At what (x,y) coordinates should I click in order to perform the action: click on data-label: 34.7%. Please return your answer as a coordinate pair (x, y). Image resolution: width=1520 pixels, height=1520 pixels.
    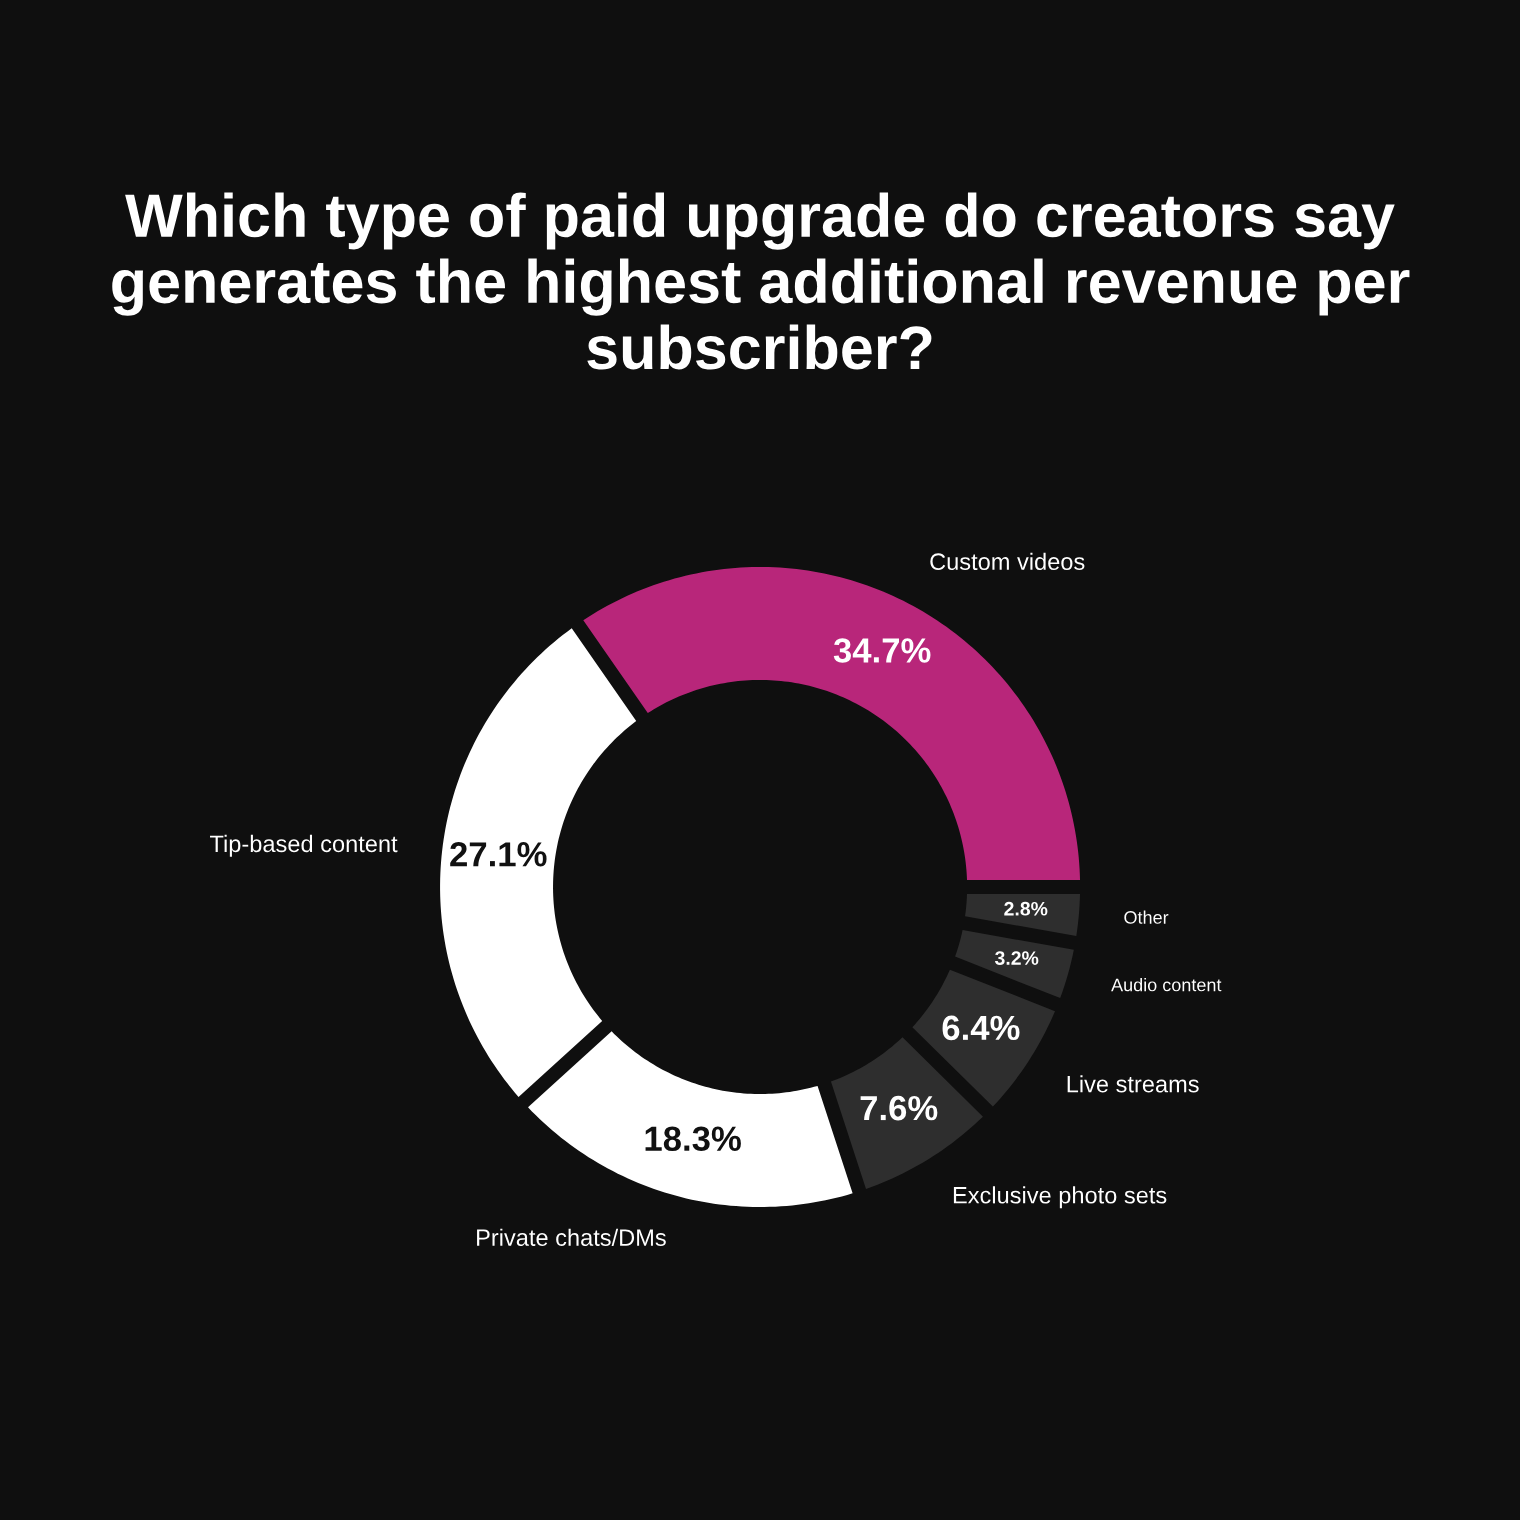
    Looking at the image, I should click on (882, 650).